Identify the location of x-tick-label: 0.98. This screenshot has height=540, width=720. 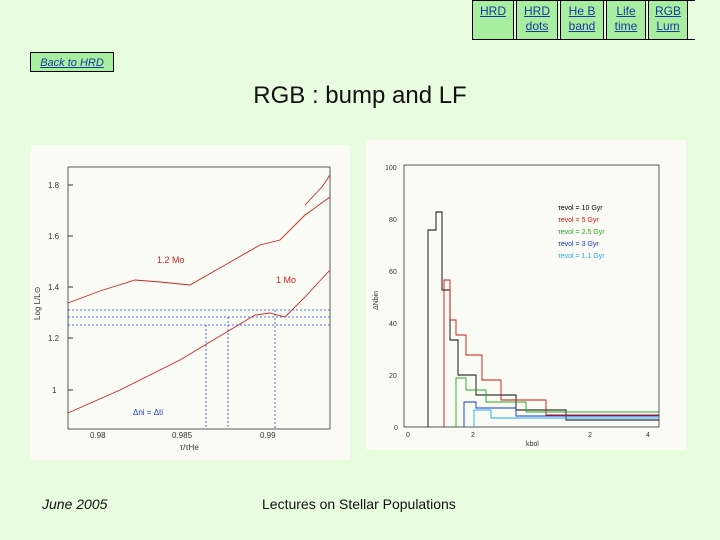
(98, 435).